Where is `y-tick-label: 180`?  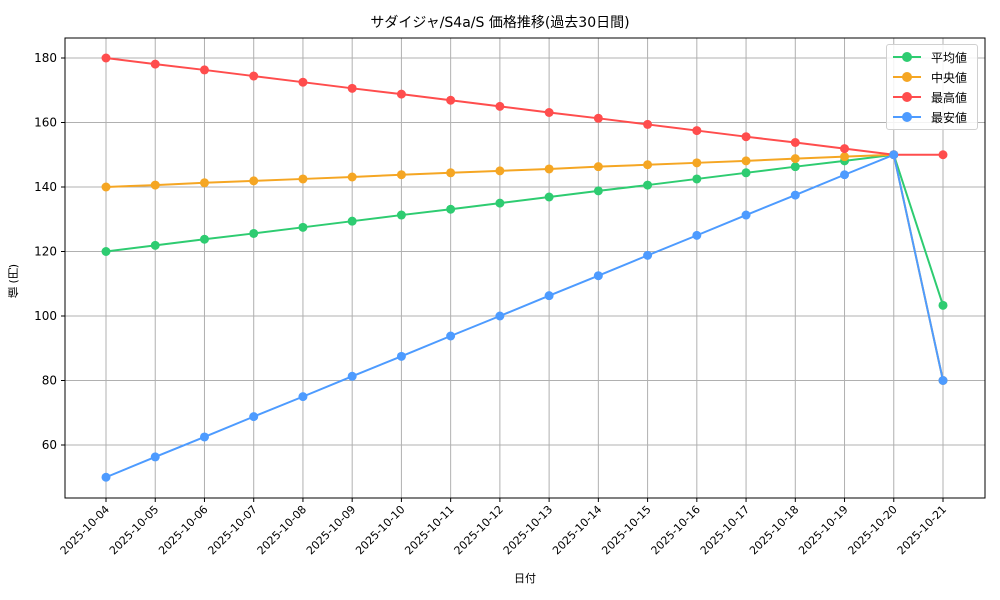
y-tick-label: 180 is located at coordinates (45, 58).